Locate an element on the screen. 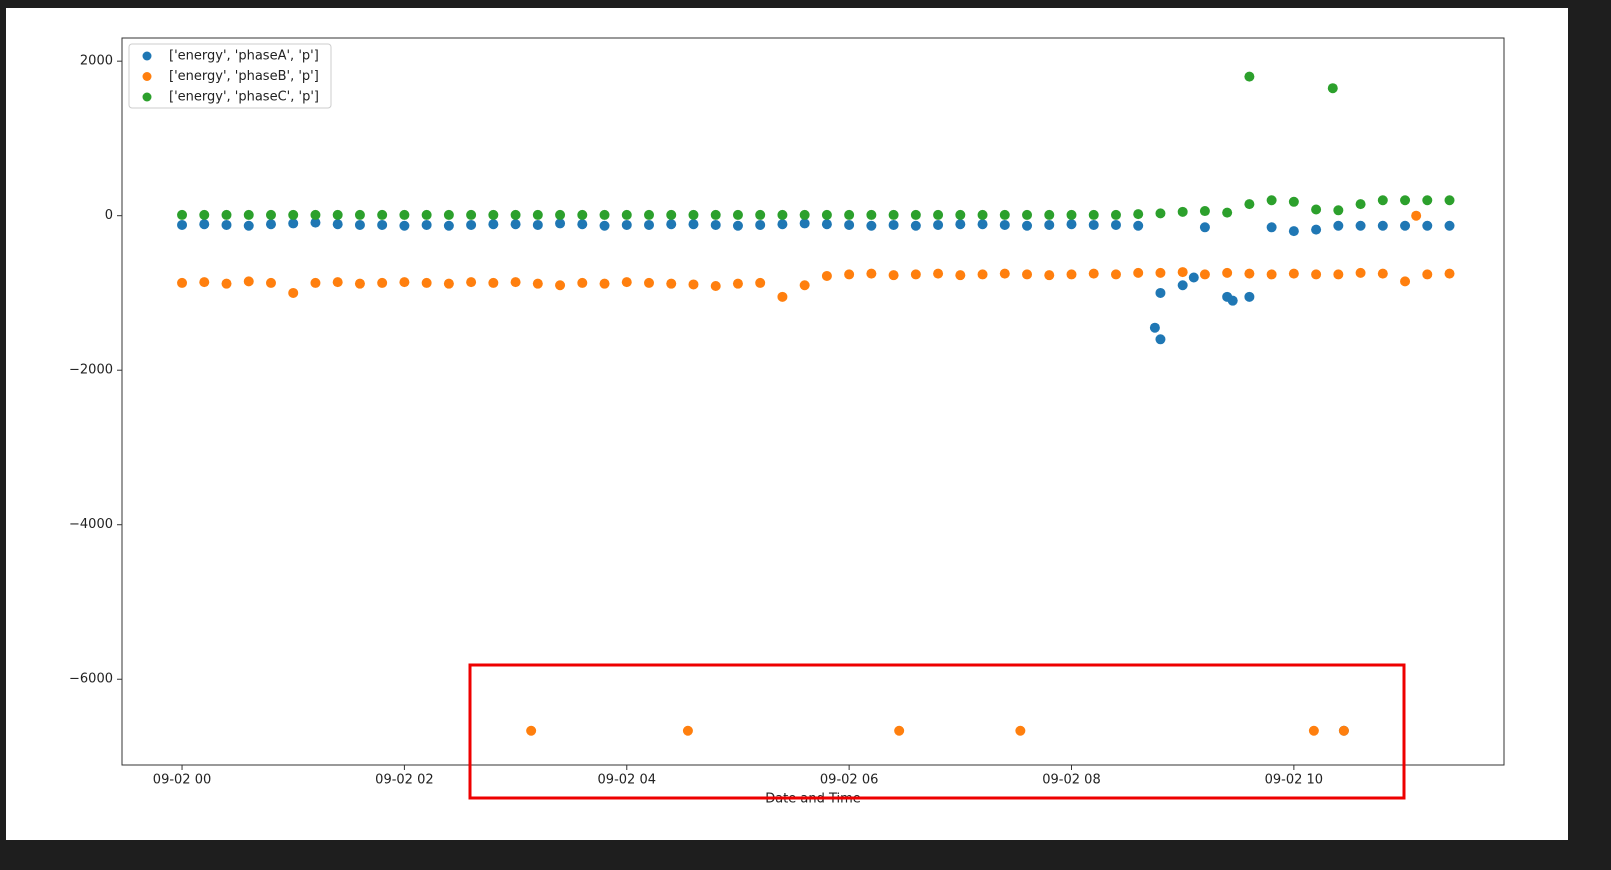  legend-label: ['energy', 'phaseA', 'p'] is located at coordinates (244, 56).